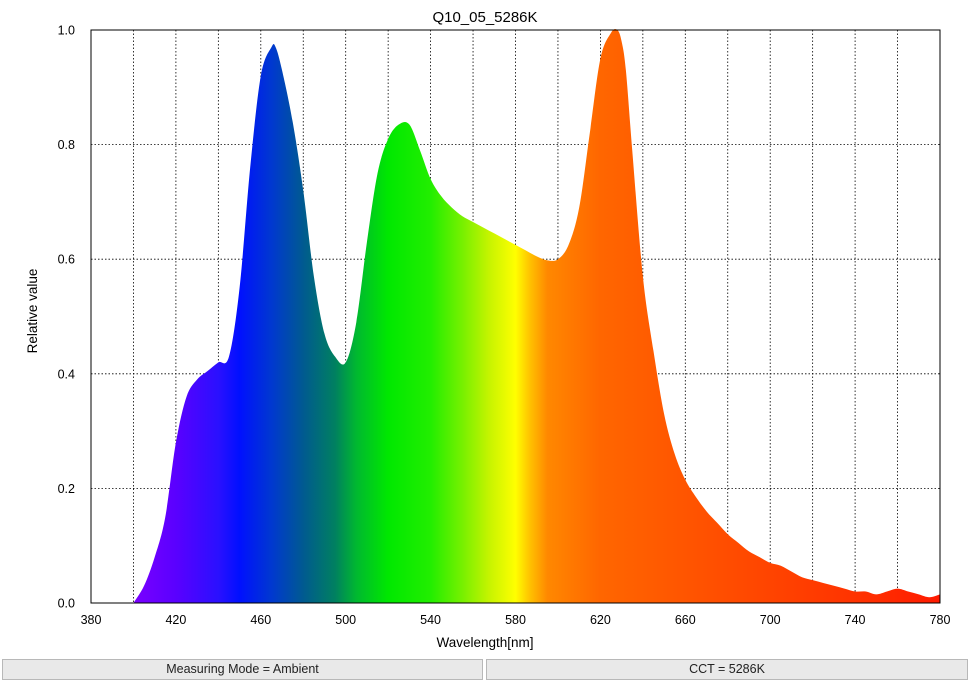 The width and height of the screenshot is (970, 683). I want to click on x-tick-label: 380, so click(91, 620).